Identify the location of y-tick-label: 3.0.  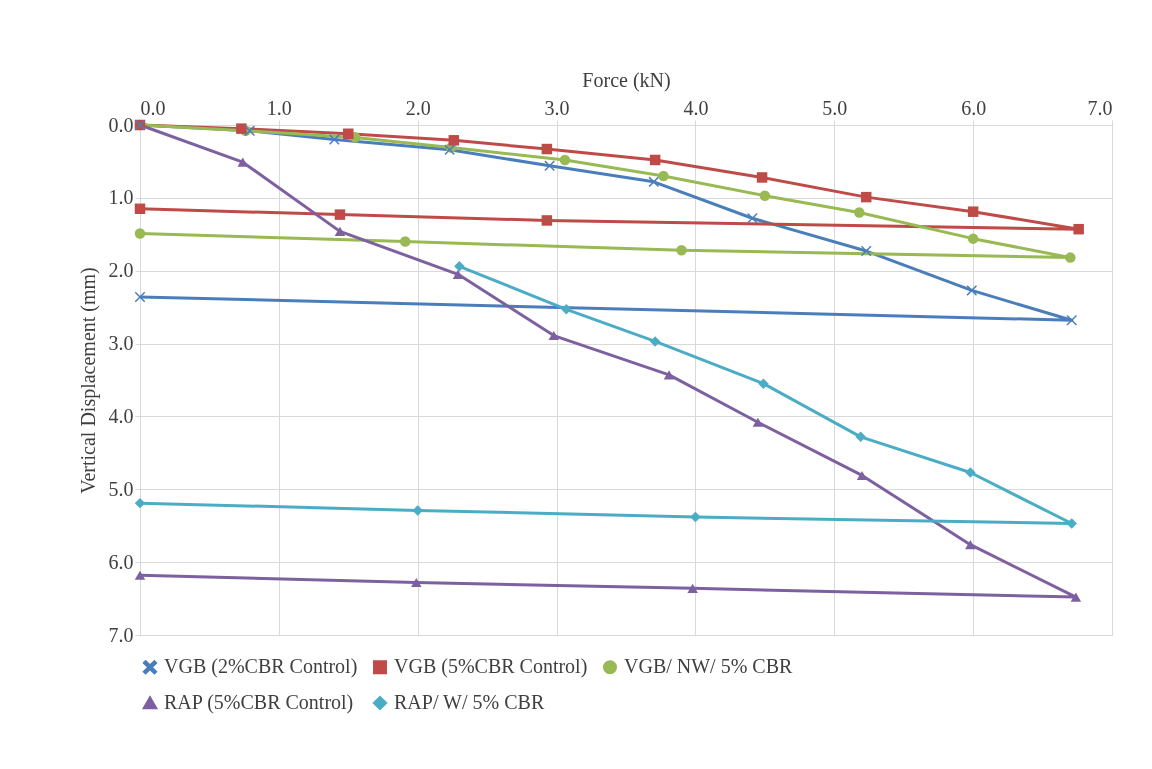
(121, 343).